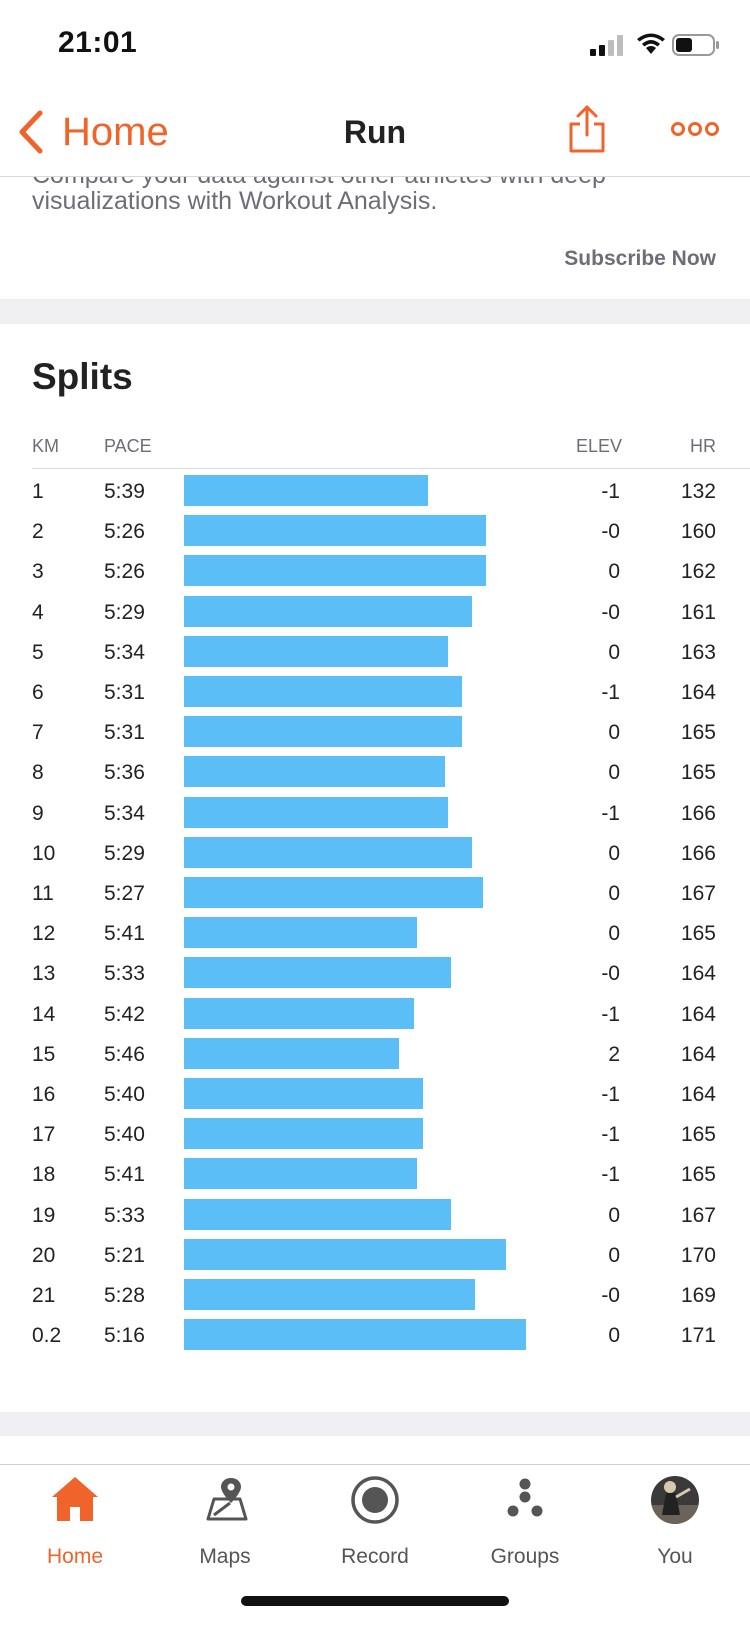  What do you see at coordinates (375, 132) in the screenshot?
I see `page-title: Run` at bounding box center [375, 132].